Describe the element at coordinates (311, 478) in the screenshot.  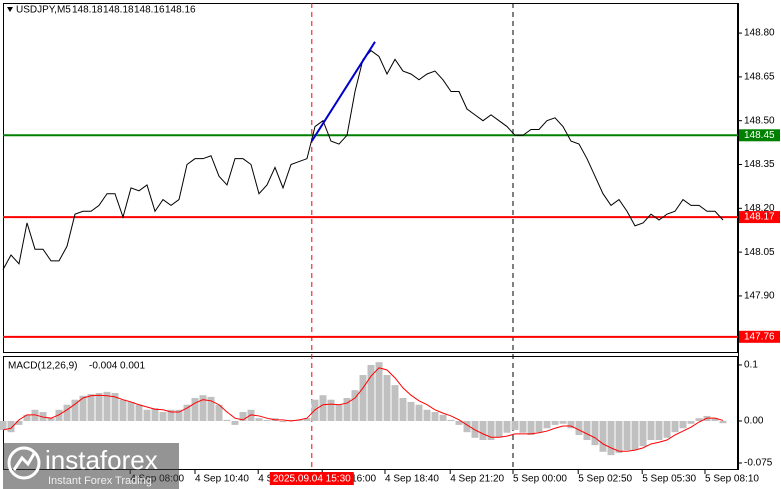
I see `cursor-label-box` at that location.